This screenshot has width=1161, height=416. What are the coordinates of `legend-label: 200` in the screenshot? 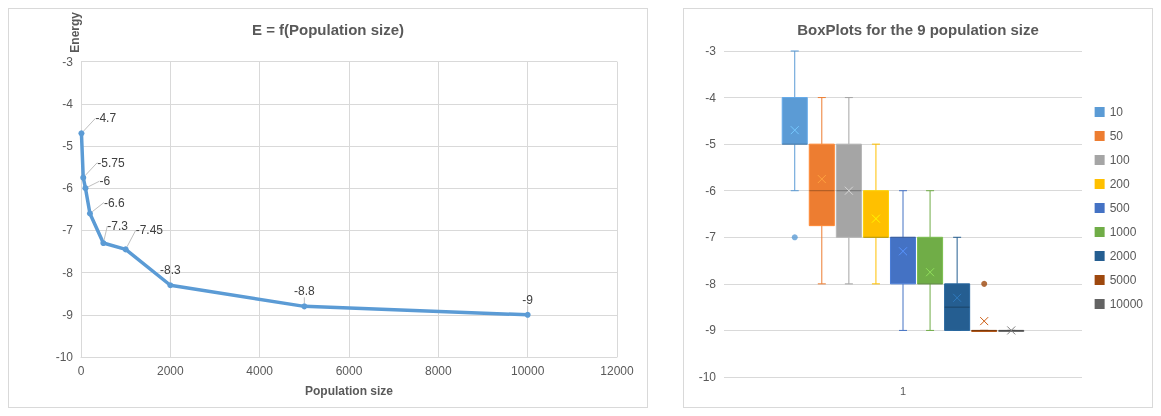 It's located at (1119, 184).